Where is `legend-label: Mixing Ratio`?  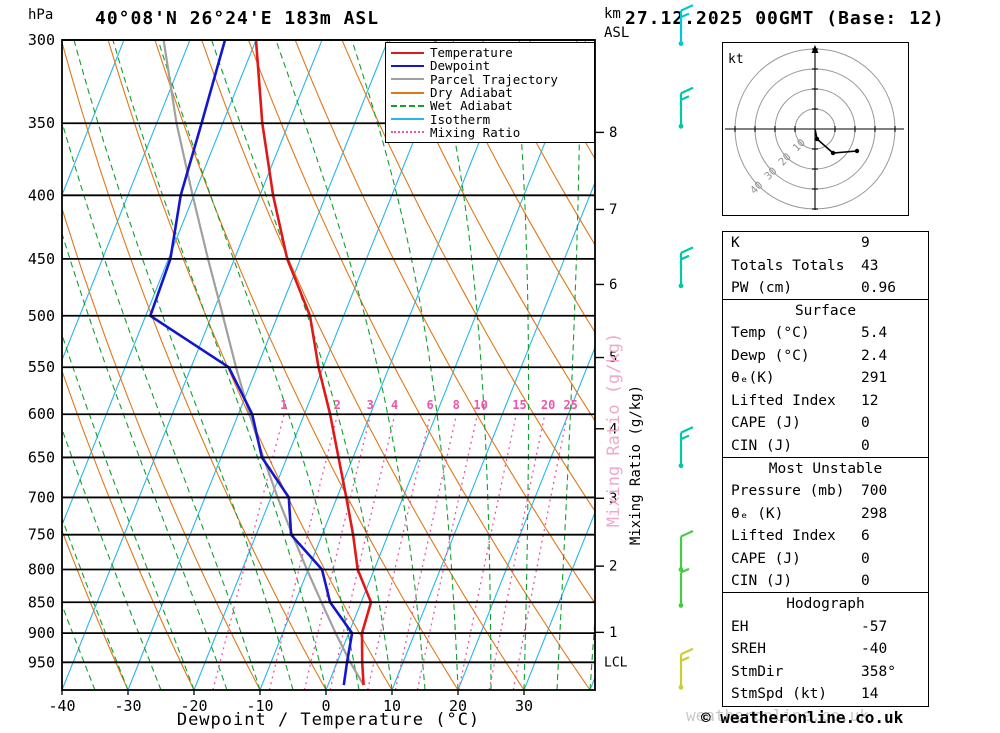
legend-label: Mixing Ratio is located at coordinates (475, 132).